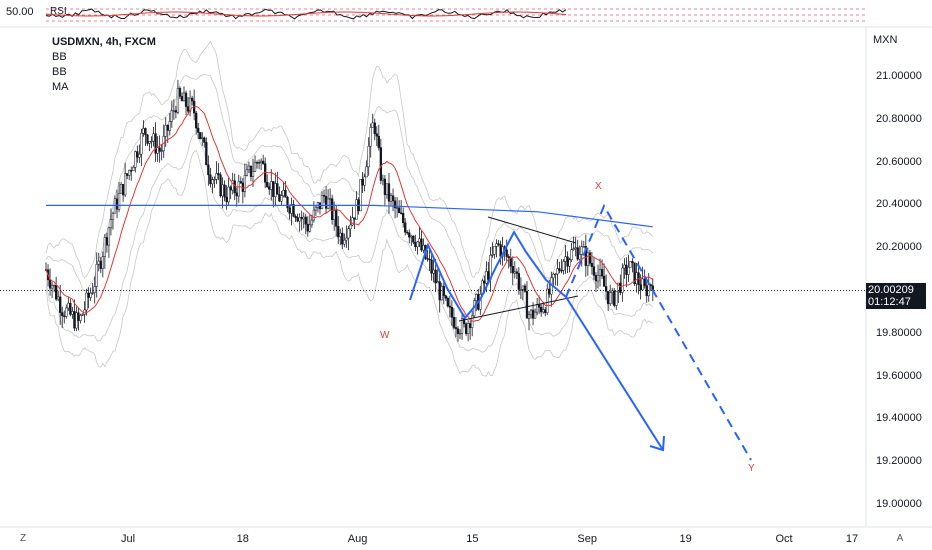 The image size is (932, 550). Describe the element at coordinates (23, 538) in the screenshot. I see `zoom-button: Z` at that location.